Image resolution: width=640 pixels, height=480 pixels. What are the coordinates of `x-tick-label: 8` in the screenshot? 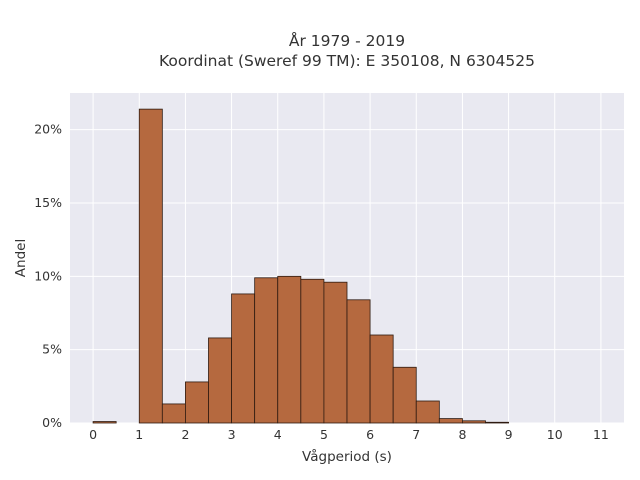 It's located at (462, 434).